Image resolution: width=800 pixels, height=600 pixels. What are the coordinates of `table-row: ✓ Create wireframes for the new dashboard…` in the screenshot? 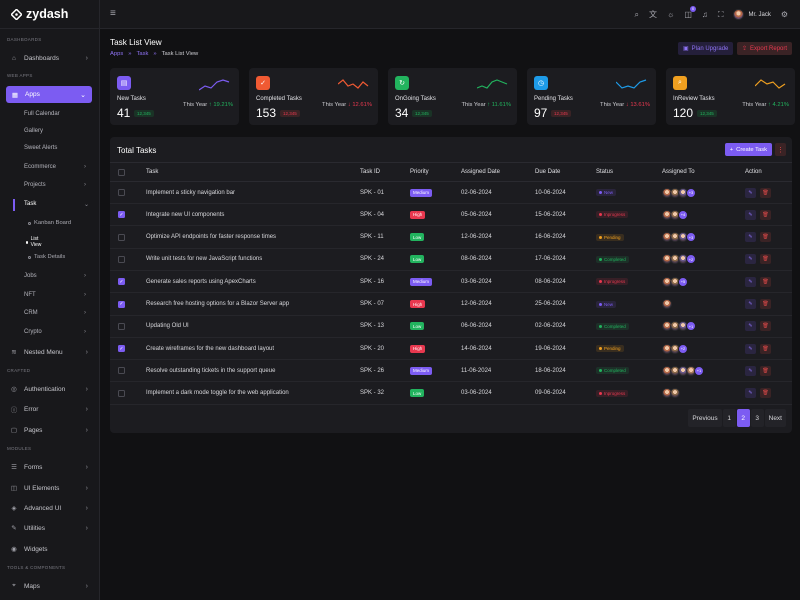 It's located at (451, 349).